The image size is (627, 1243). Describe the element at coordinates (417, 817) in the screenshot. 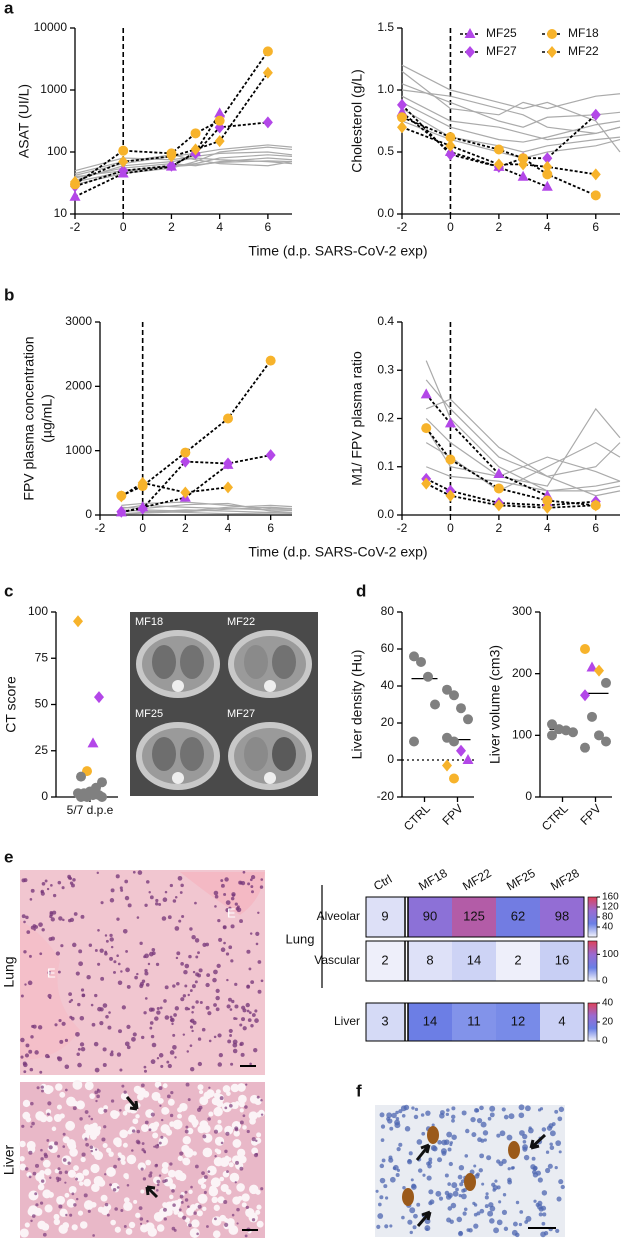

I see `x-tick-label: CTRL` at that location.